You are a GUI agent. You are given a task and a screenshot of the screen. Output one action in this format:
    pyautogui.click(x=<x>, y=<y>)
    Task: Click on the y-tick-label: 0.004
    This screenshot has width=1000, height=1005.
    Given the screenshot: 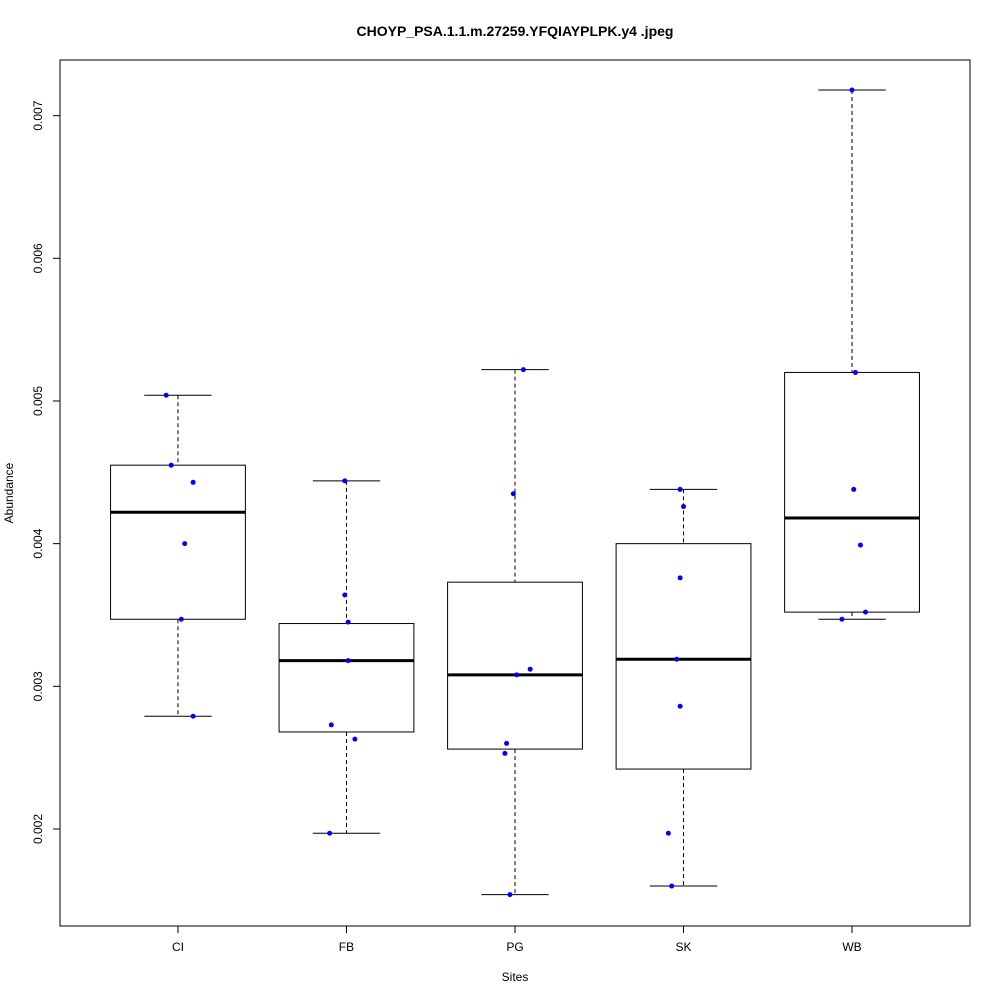 What is the action you would take?
    pyautogui.click(x=38, y=543)
    